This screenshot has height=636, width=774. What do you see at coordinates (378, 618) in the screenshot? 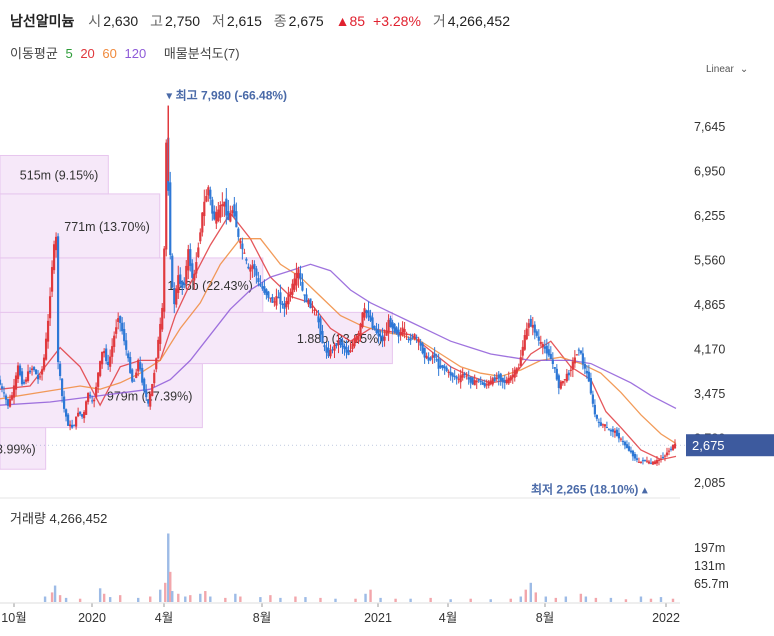
I see `time-tick-label: 2021` at bounding box center [378, 618].